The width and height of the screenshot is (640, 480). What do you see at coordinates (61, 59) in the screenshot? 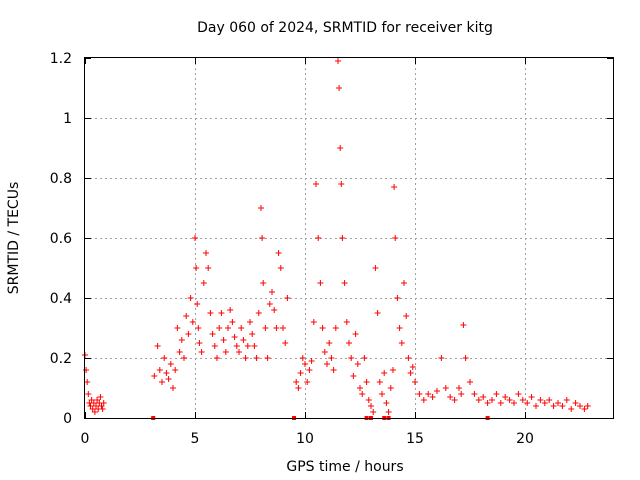
I see `y-tick-label: 1.2` at bounding box center [61, 59].